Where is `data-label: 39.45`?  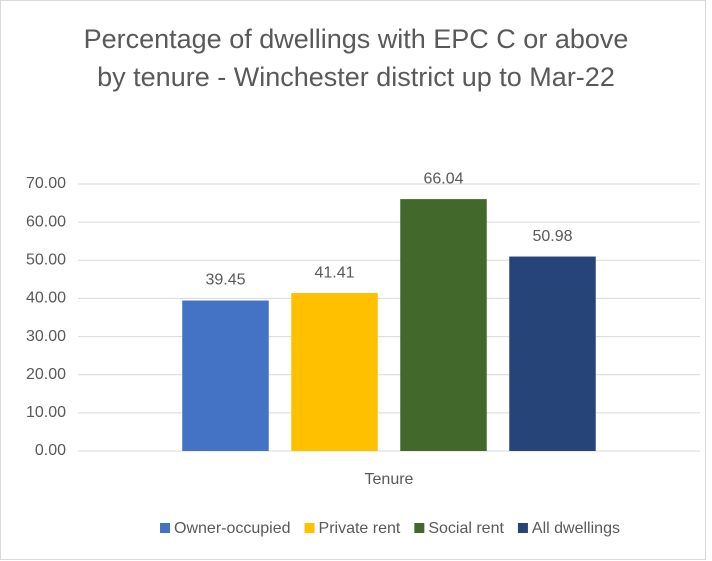 data-label: 39.45 is located at coordinates (225, 280).